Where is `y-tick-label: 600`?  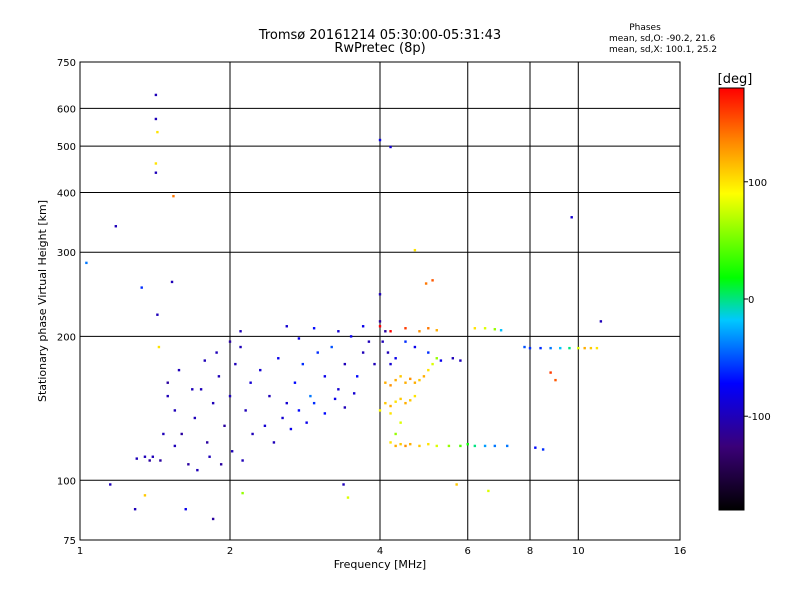
y-tick-label: 600 is located at coordinates (66, 109).